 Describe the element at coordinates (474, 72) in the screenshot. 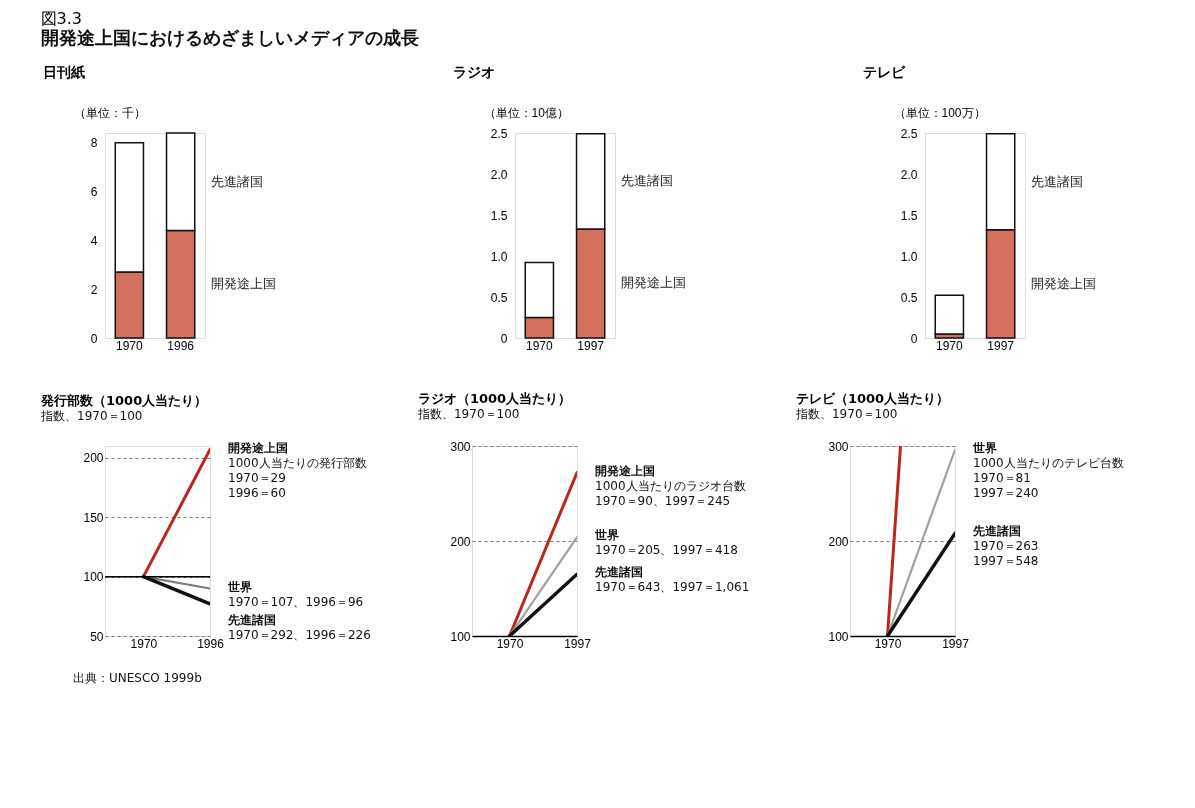

I see `chart-title: ラジオ` at that location.